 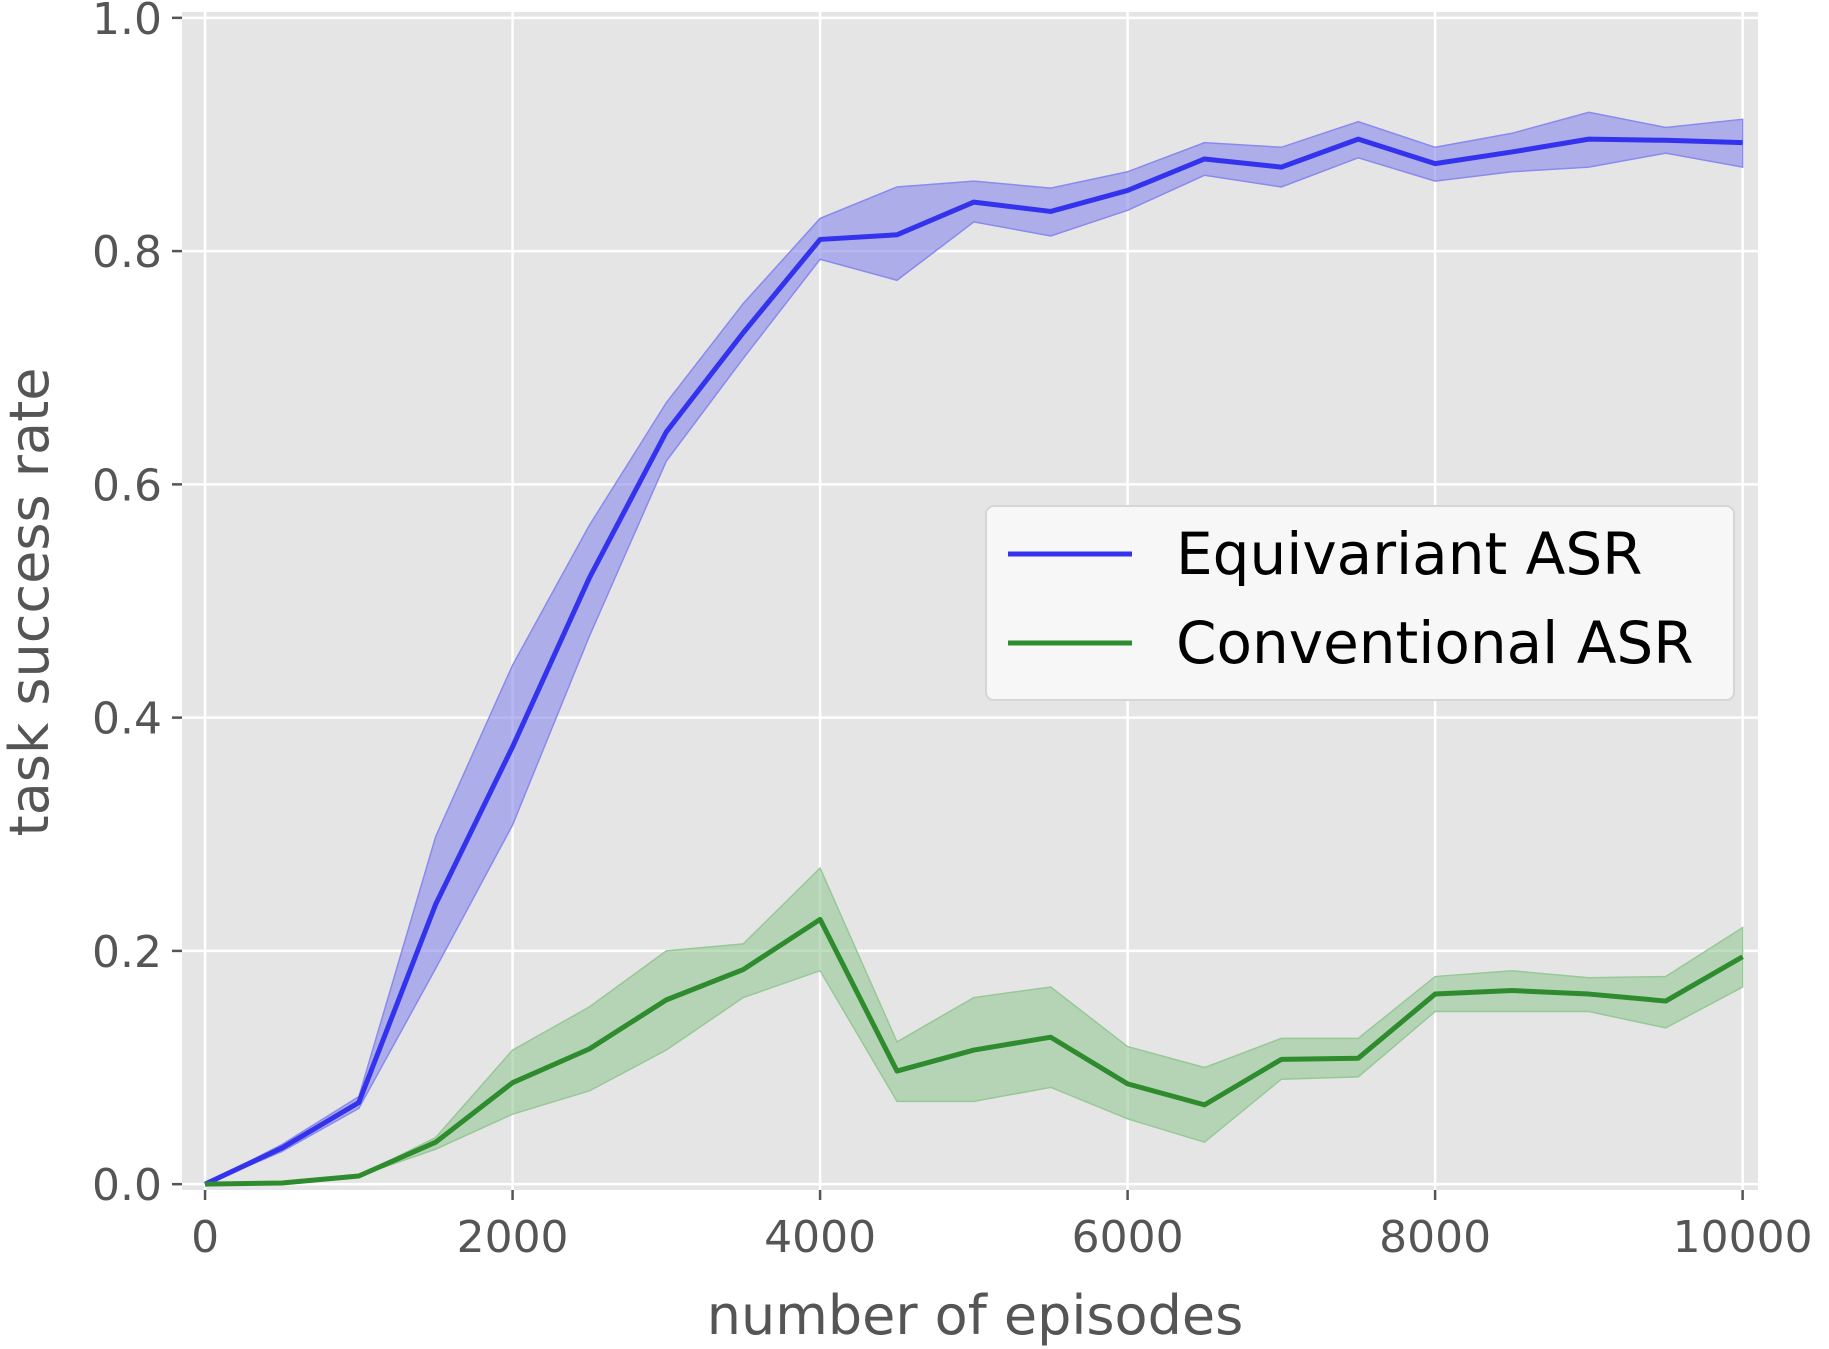 What do you see at coordinates (127, 719) in the screenshot?
I see `y-tick-label: 0.4` at bounding box center [127, 719].